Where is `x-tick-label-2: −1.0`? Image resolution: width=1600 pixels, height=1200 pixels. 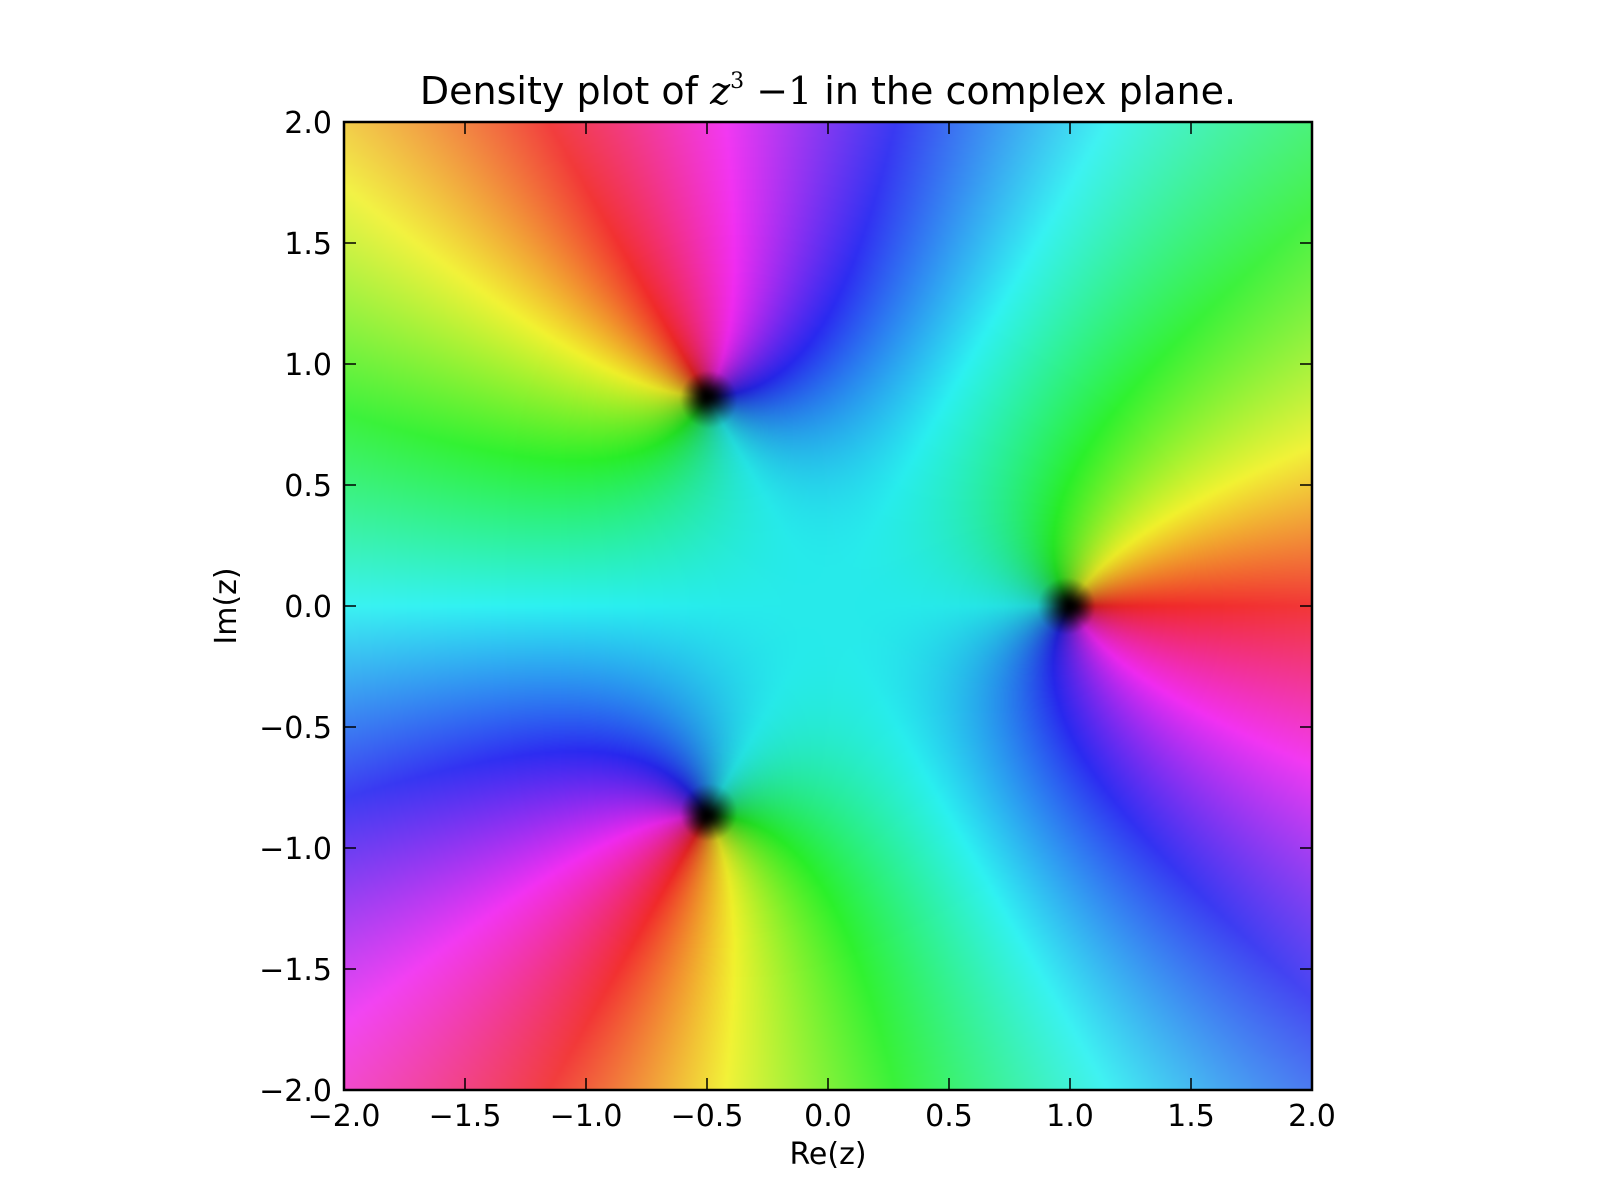
x-tick-label-2: −1.0 is located at coordinates (586, 1116).